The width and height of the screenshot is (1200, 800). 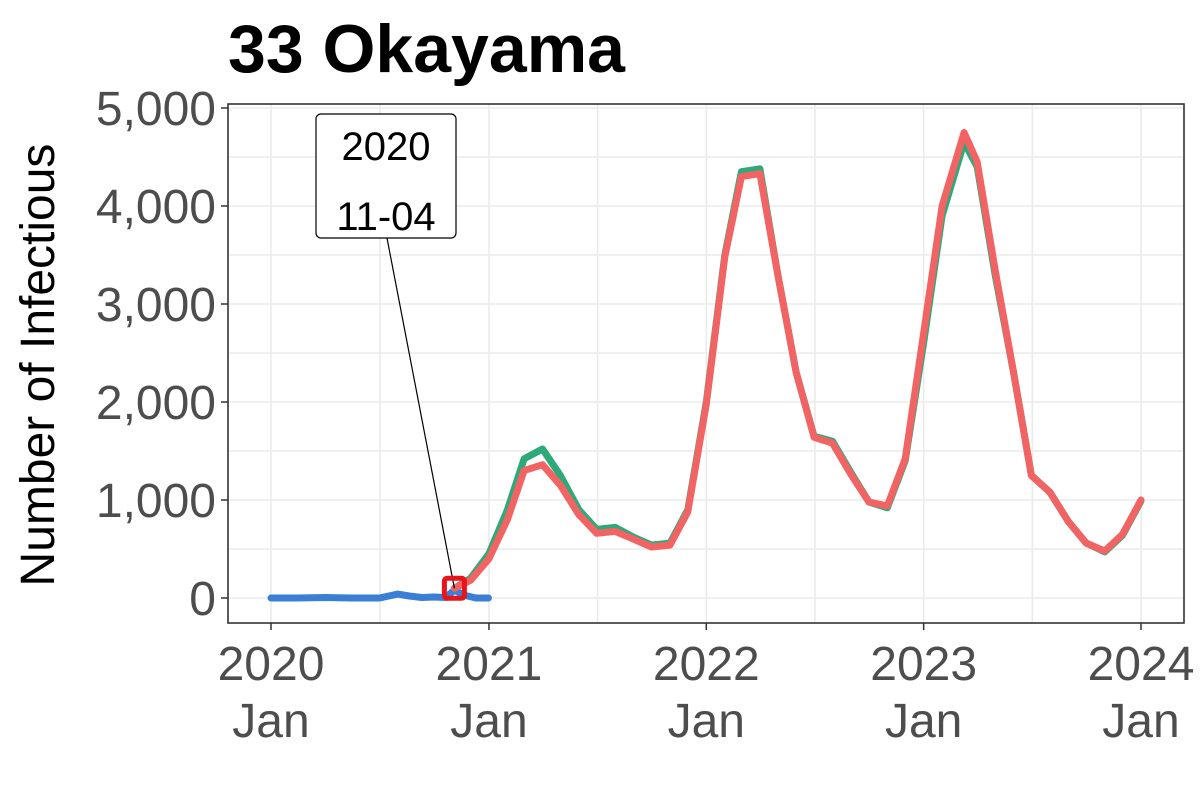 I want to click on y-tick-label: 0, so click(x=202, y=599).